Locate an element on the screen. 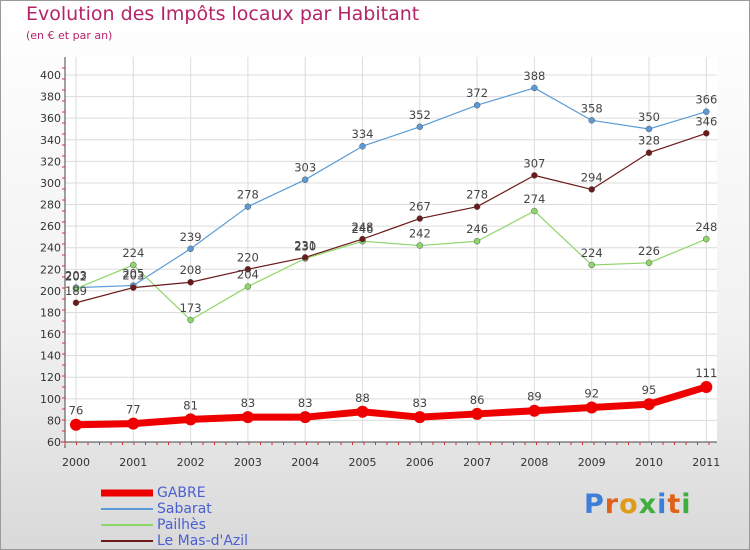 The height and width of the screenshot is (550, 750). y-tick-label: 280 is located at coordinates (50, 205).